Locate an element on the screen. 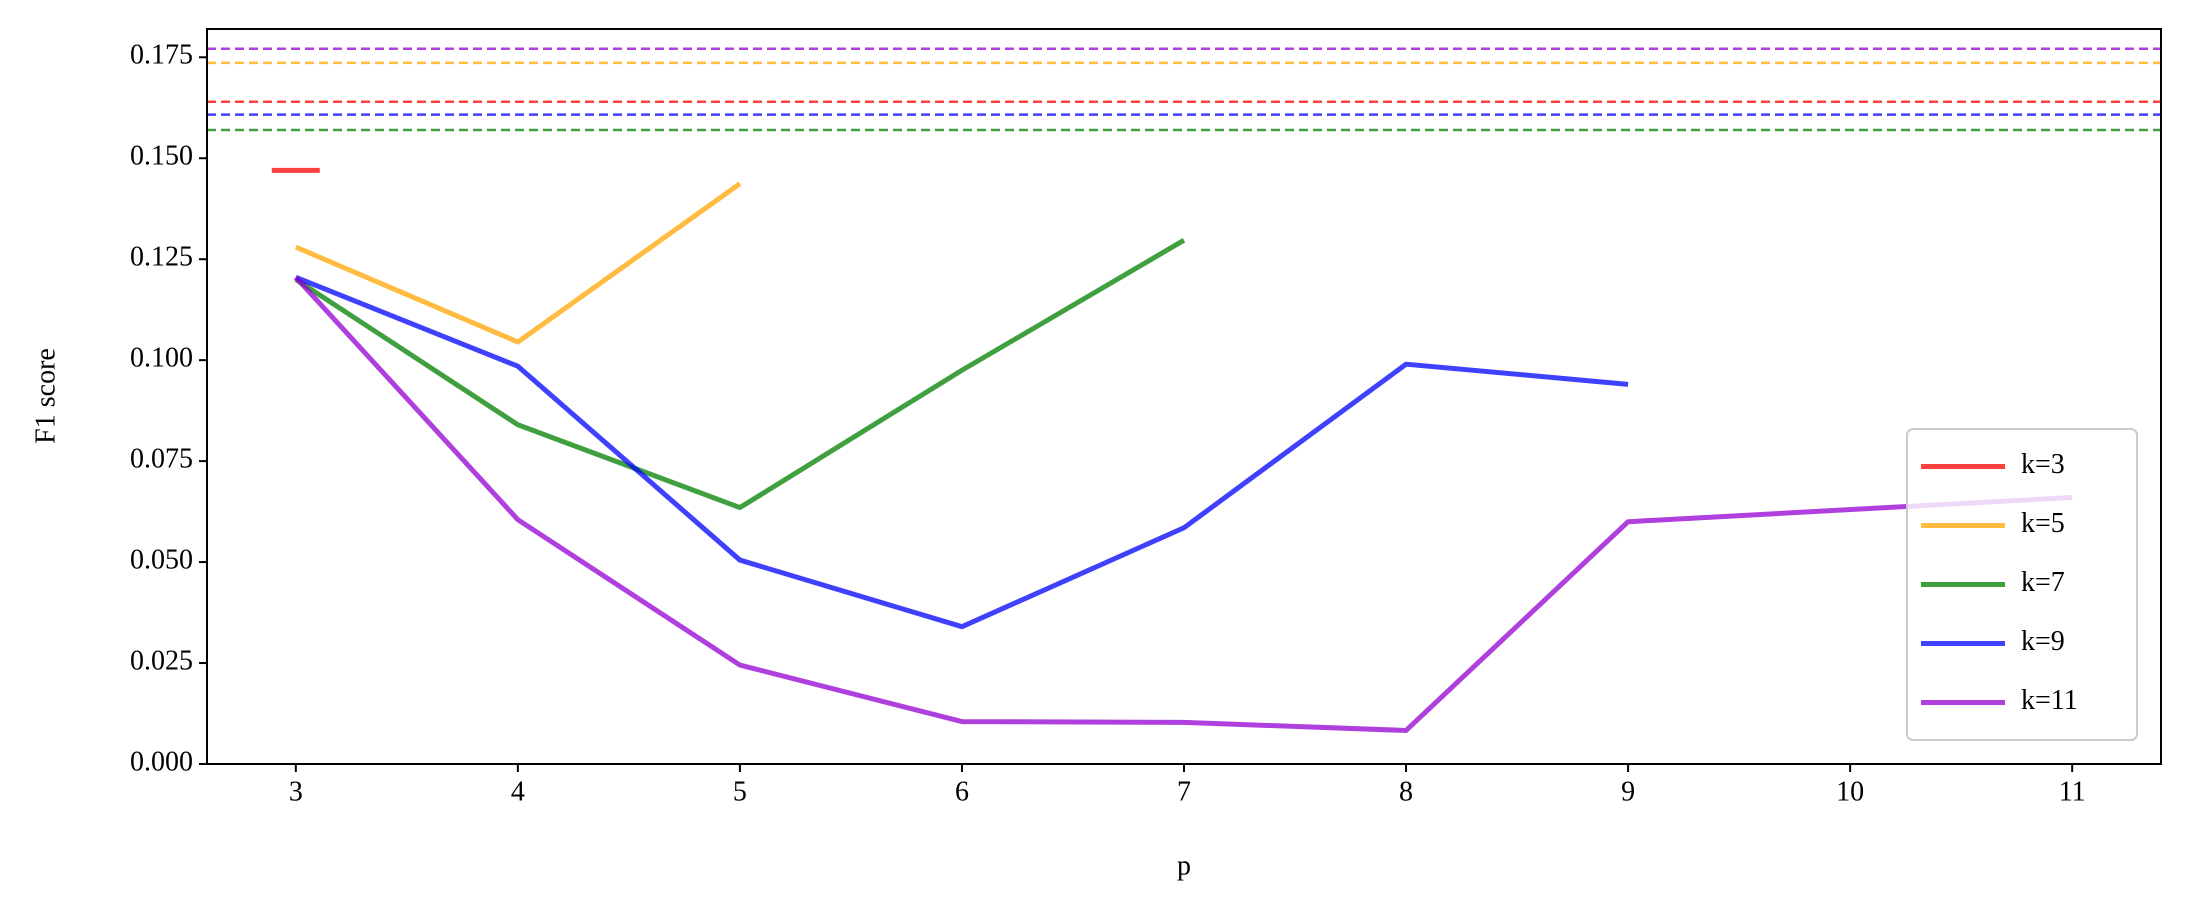 This screenshot has height=916, width=2190. y-tick-label: 0.050 is located at coordinates (161, 559).